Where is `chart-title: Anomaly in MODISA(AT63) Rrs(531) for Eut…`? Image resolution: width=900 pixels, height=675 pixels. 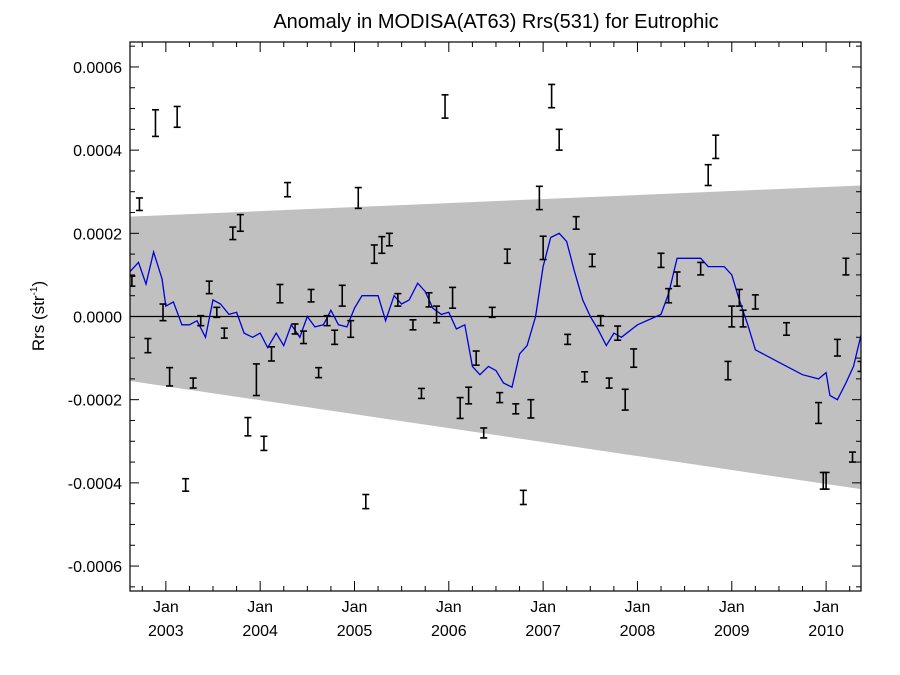
chart-title: Anomaly in MODISA(AT63) Rrs(531) for Eut… is located at coordinates (495, 22).